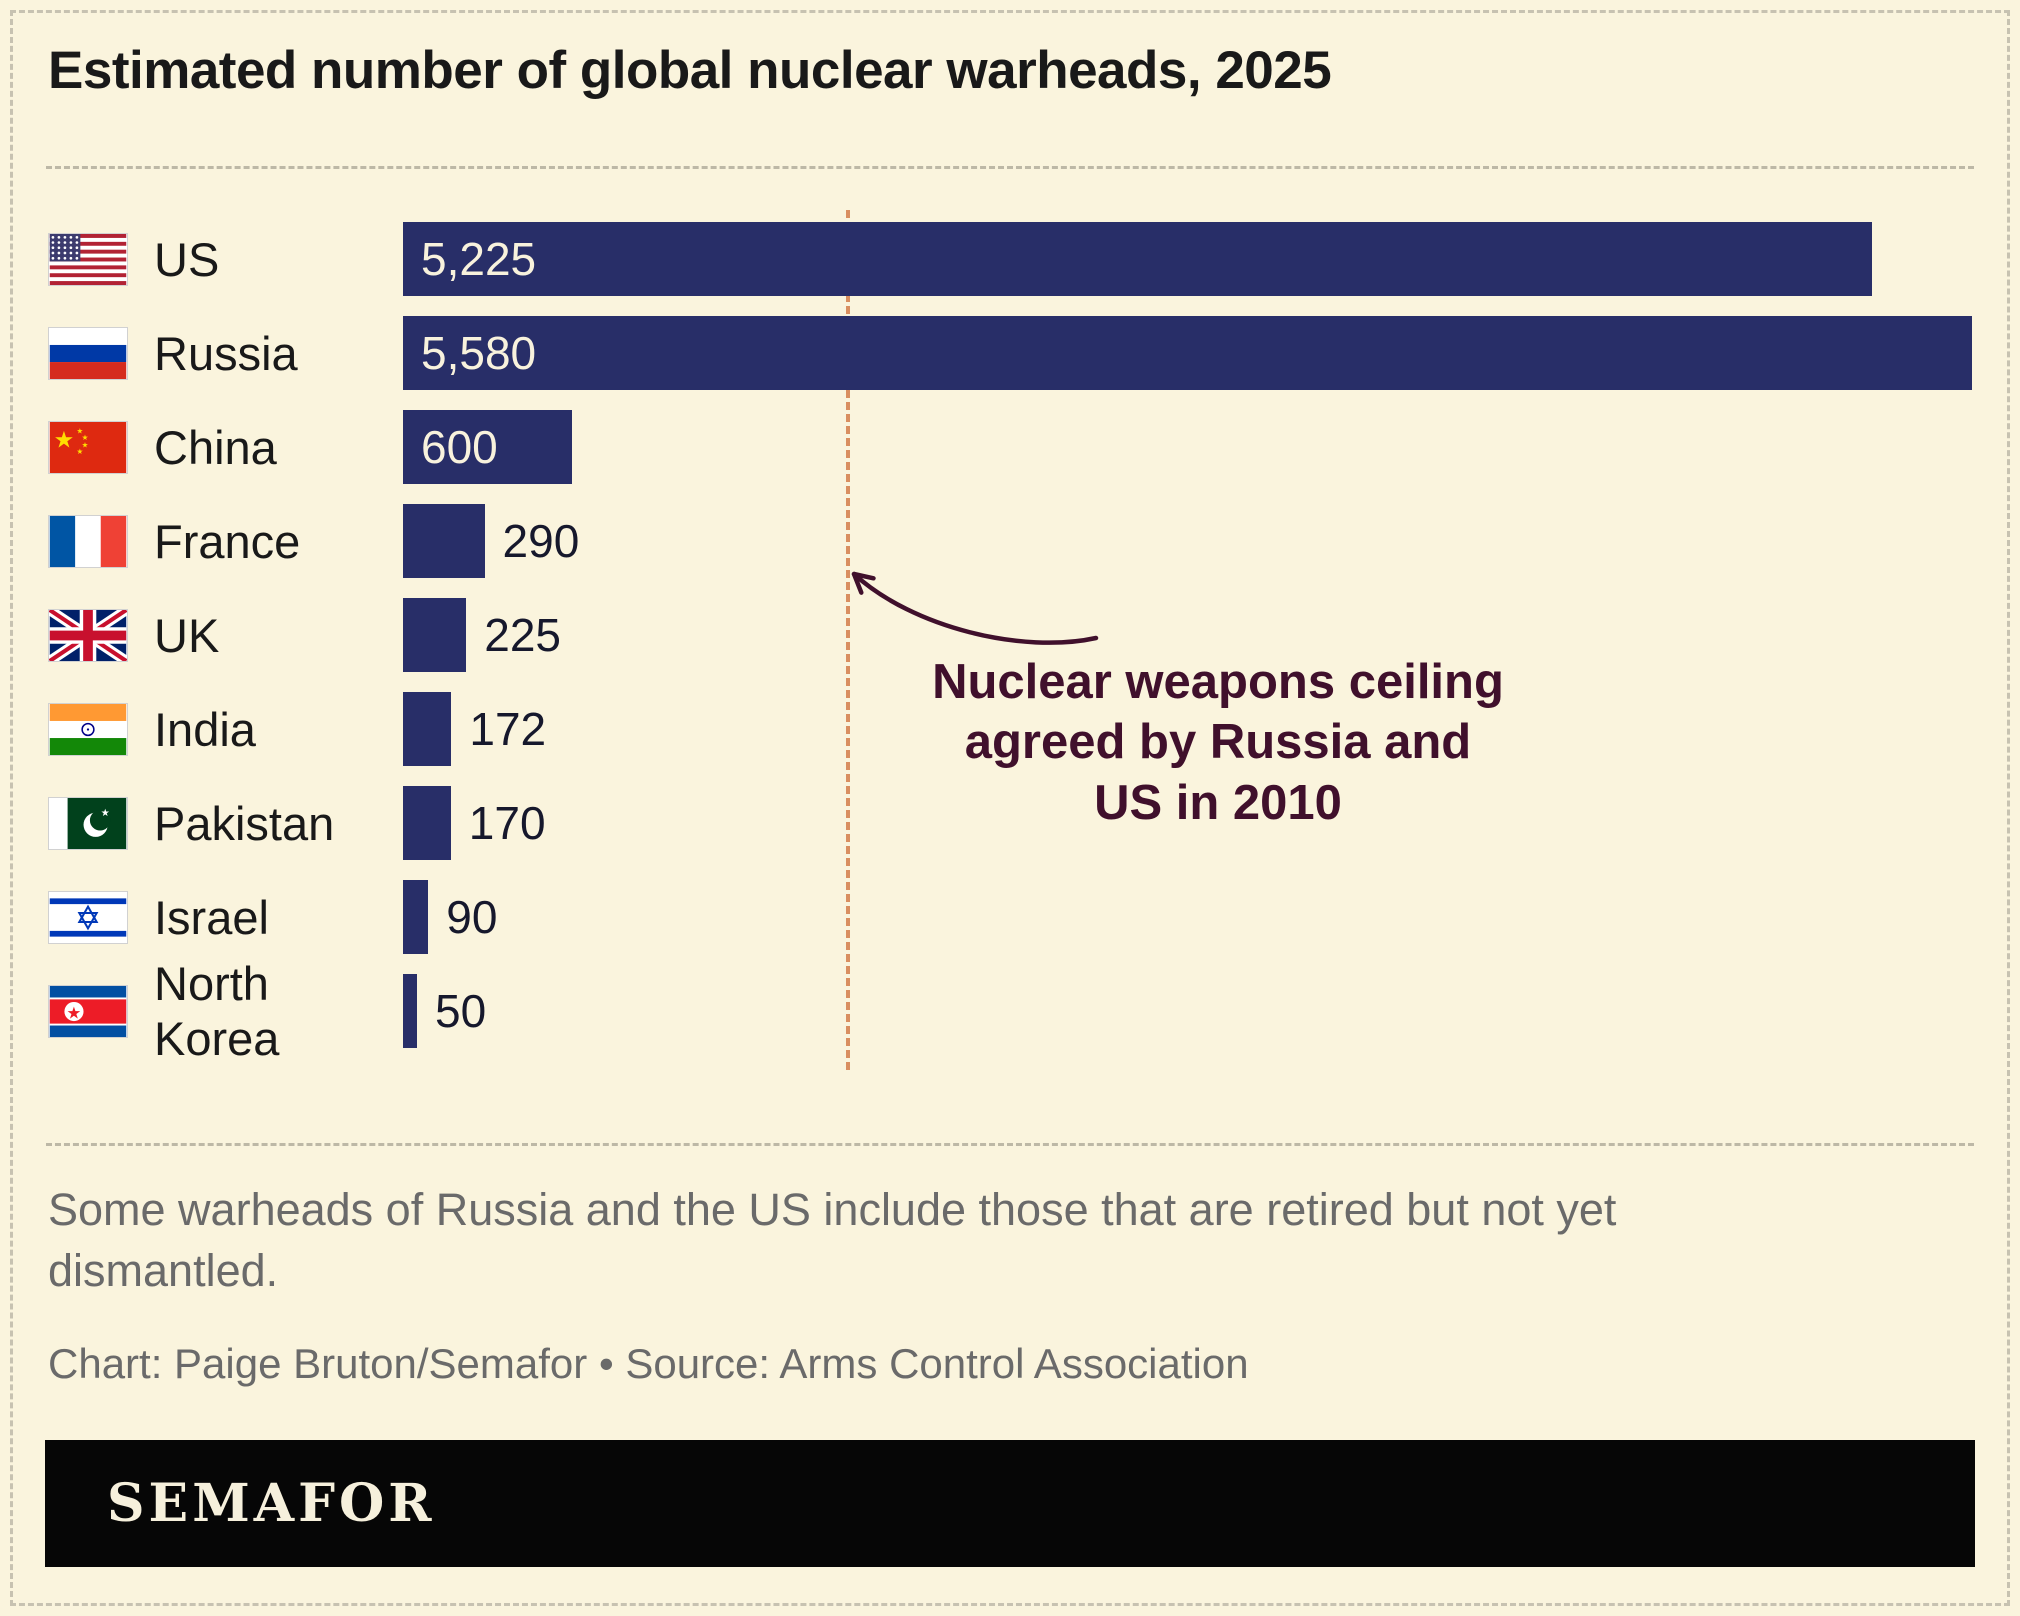 This screenshot has width=2020, height=1616. What do you see at coordinates (88, 259) in the screenshot?
I see `us-flag-icon` at bounding box center [88, 259].